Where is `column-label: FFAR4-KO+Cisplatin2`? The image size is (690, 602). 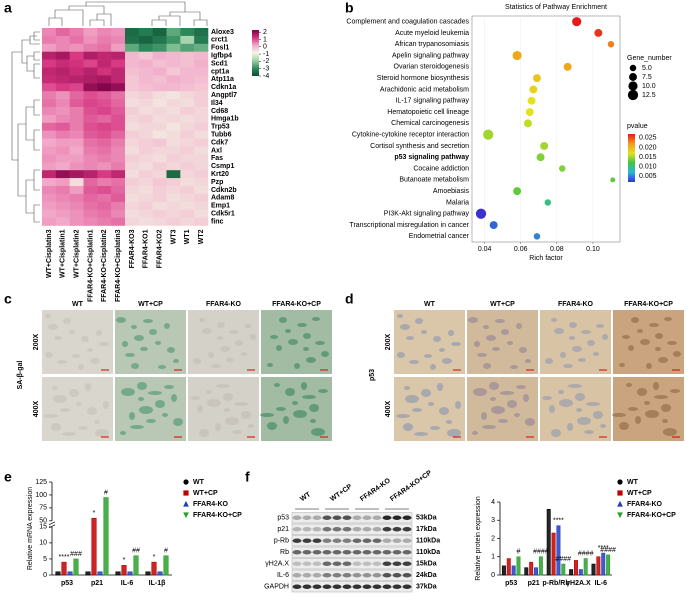
column-label: FFAR4-KO+Cisplatin2 is located at coordinates (104, 265).